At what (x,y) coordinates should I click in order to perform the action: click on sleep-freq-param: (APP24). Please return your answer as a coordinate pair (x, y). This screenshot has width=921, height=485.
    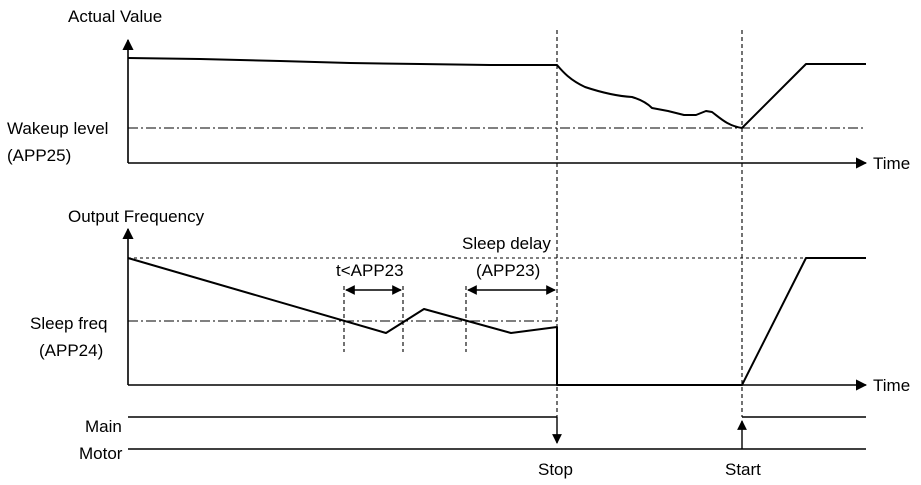
    Looking at the image, I should click on (71, 350).